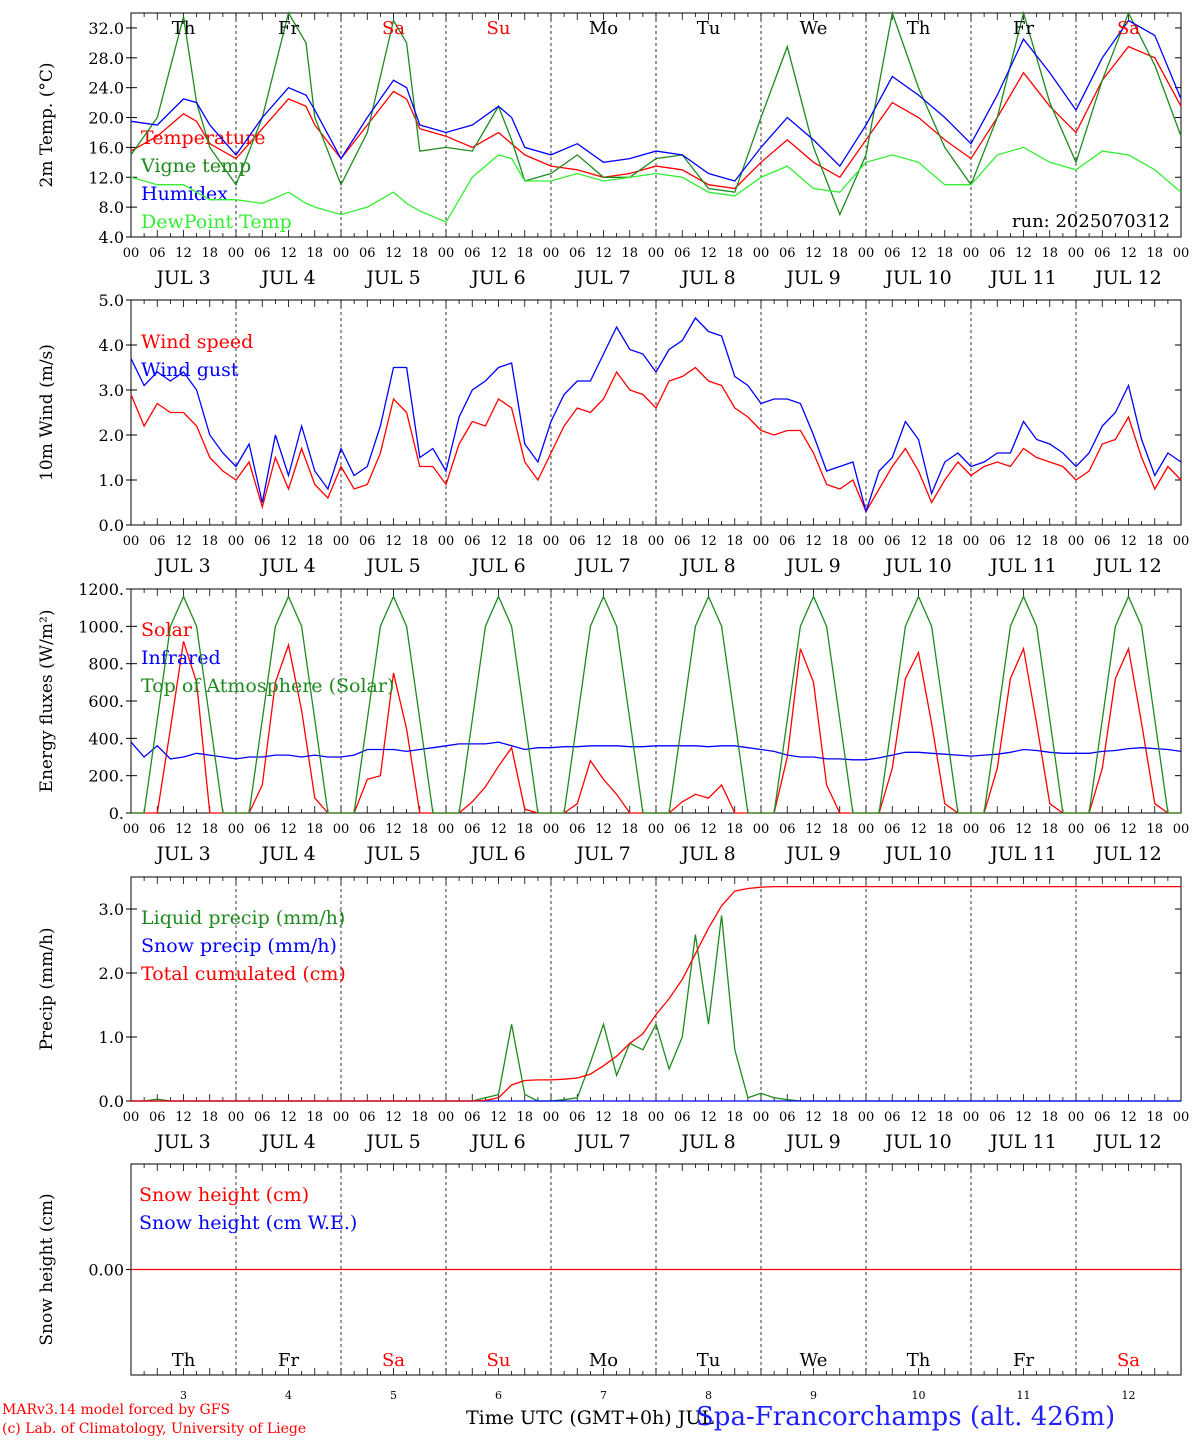  I want to click on weekday-label: Mo, so click(603, 1360).